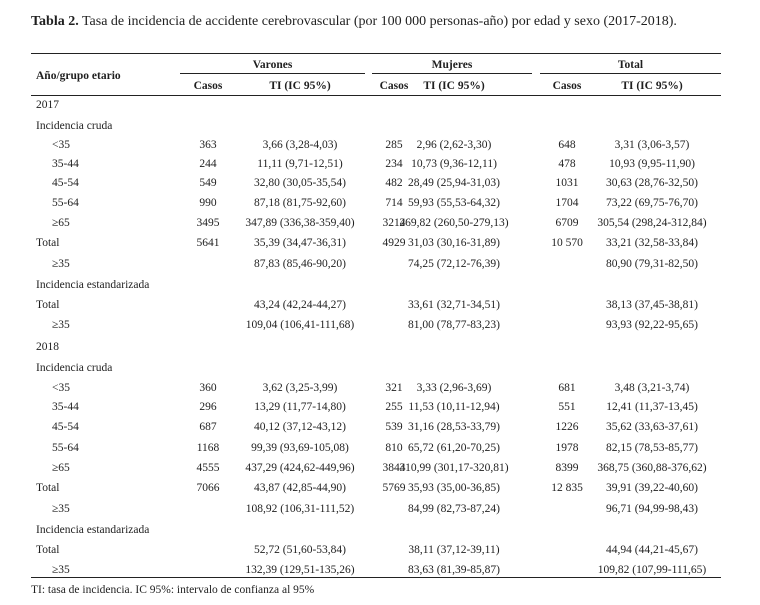 The image size is (760, 605). What do you see at coordinates (567, 243) in the screenshot?
I see `cases-cell: 10 570` at bounding box center [567, 243].